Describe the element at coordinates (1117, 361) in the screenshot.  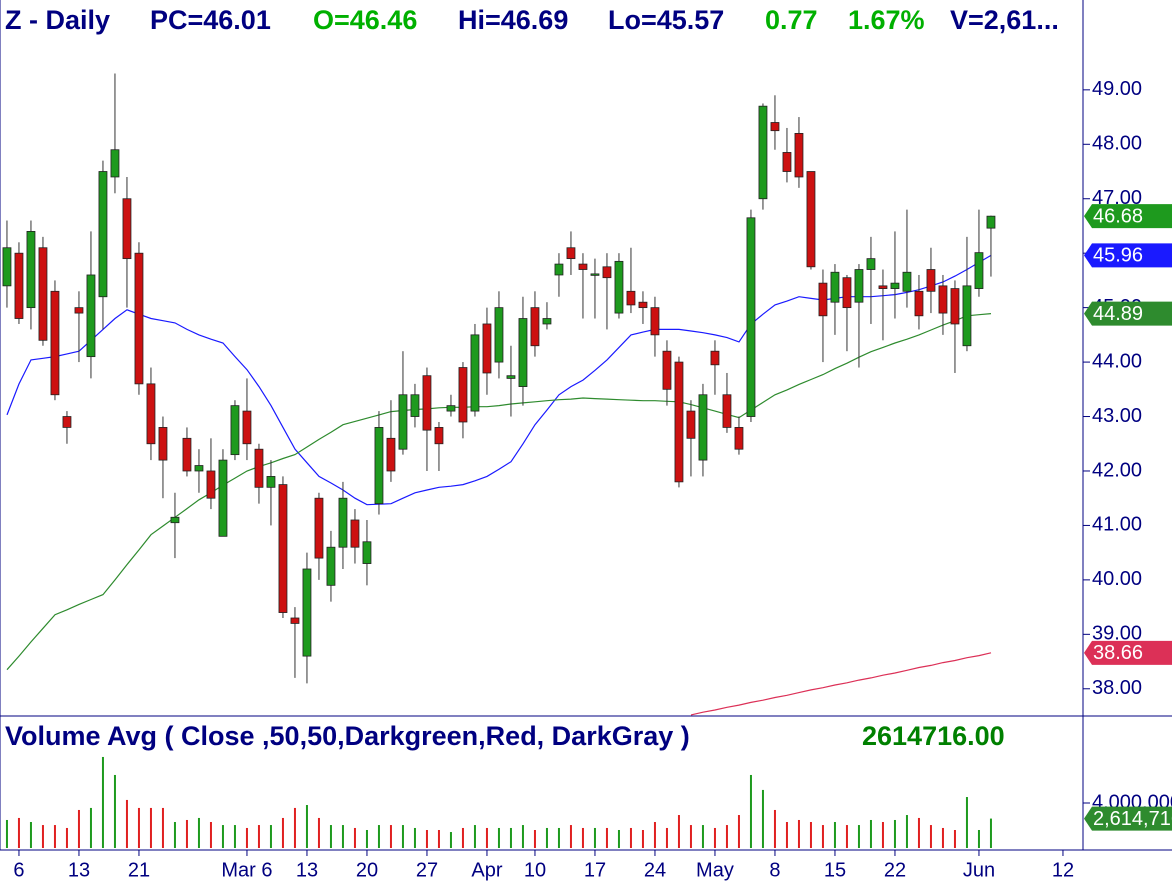
I see `y-tick-label: 44.00` at that location.